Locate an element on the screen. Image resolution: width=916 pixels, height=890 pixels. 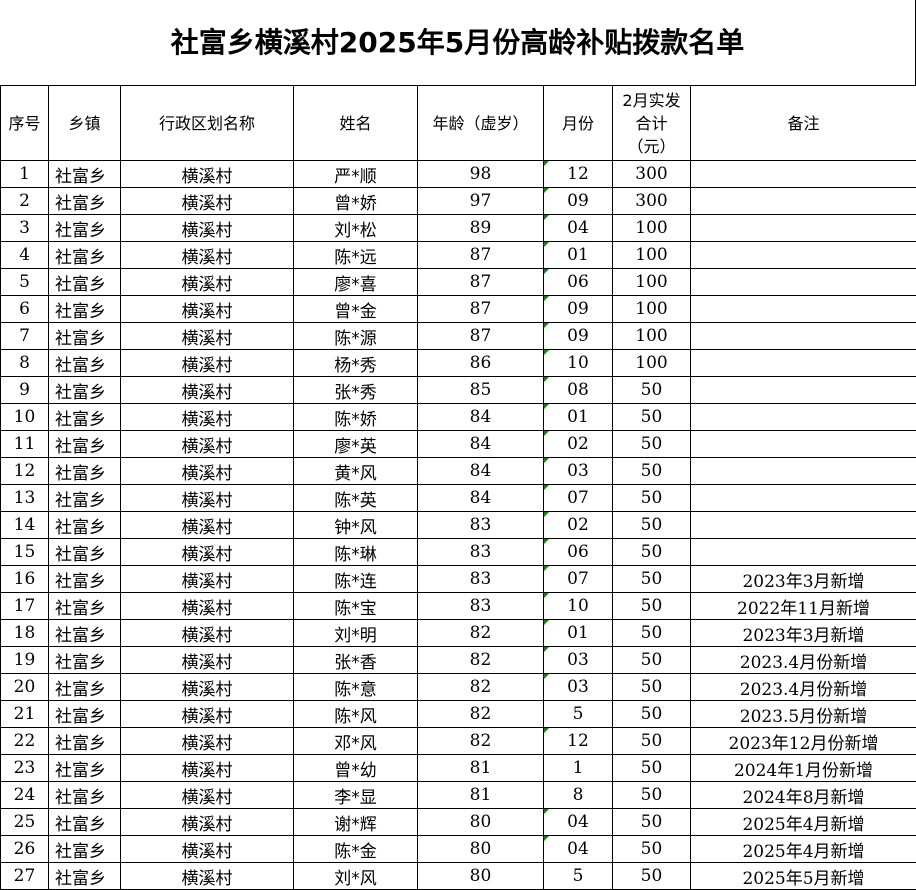
header-index: 序号 is located at coordinates (24, 123).